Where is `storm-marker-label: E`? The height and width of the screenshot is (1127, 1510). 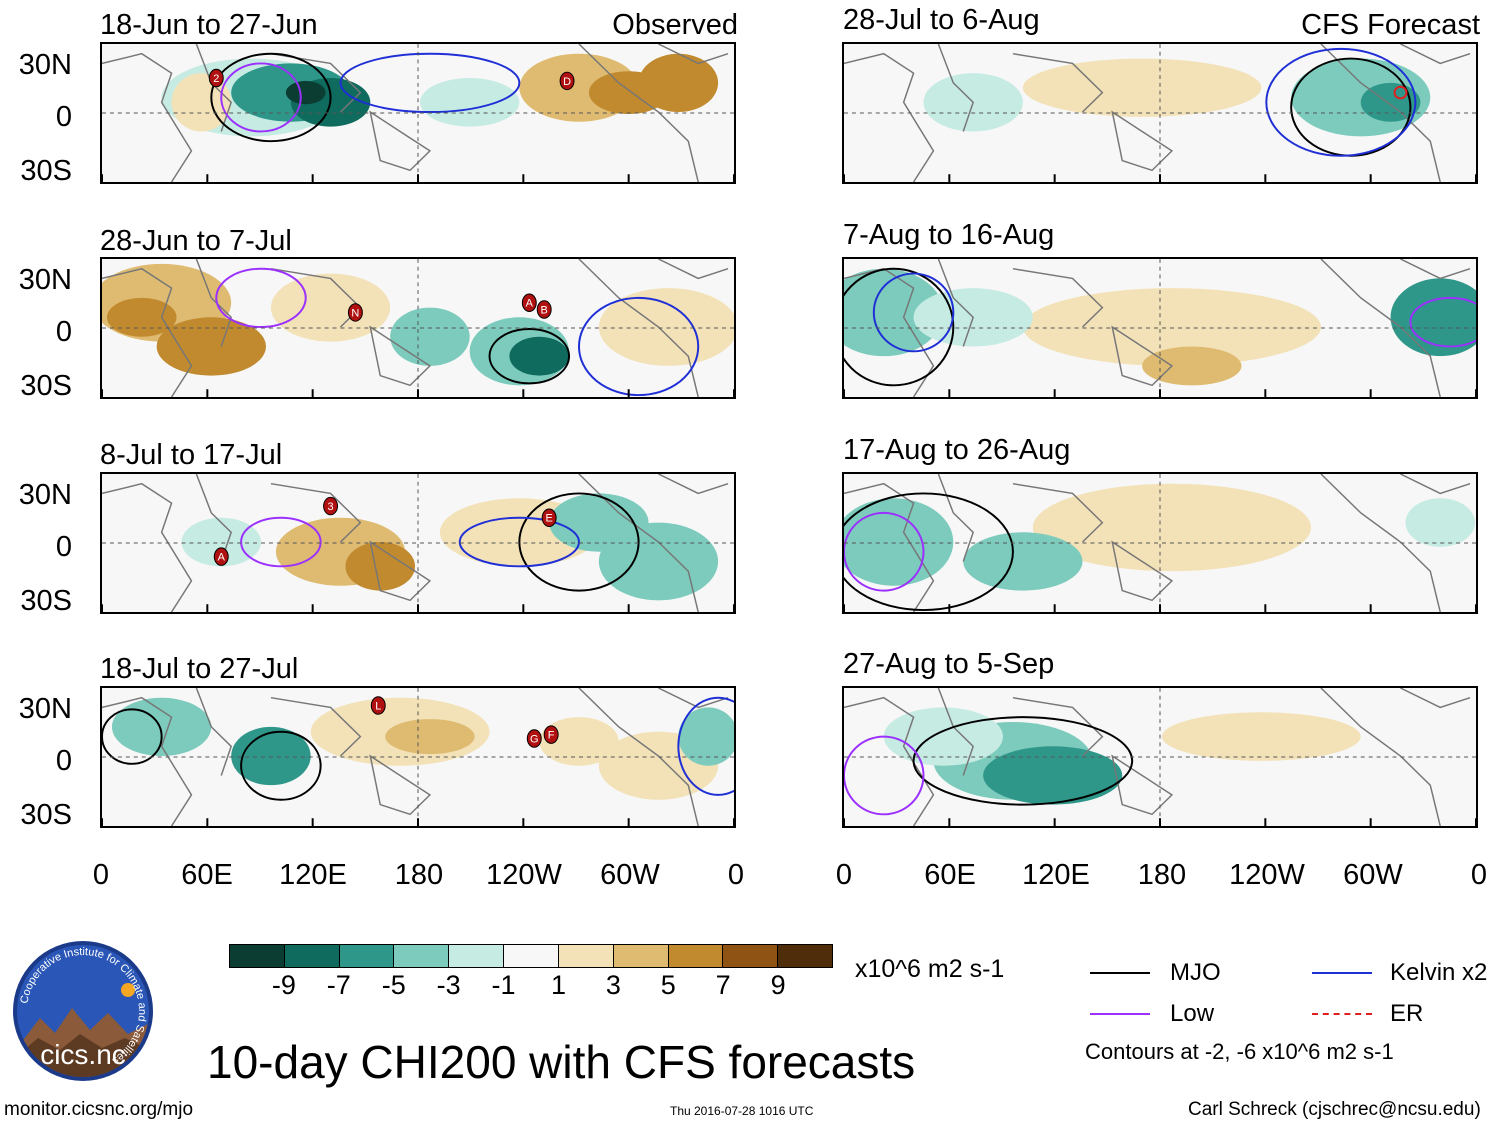 storm-marker-label: E is located at coordinates (549, 519).